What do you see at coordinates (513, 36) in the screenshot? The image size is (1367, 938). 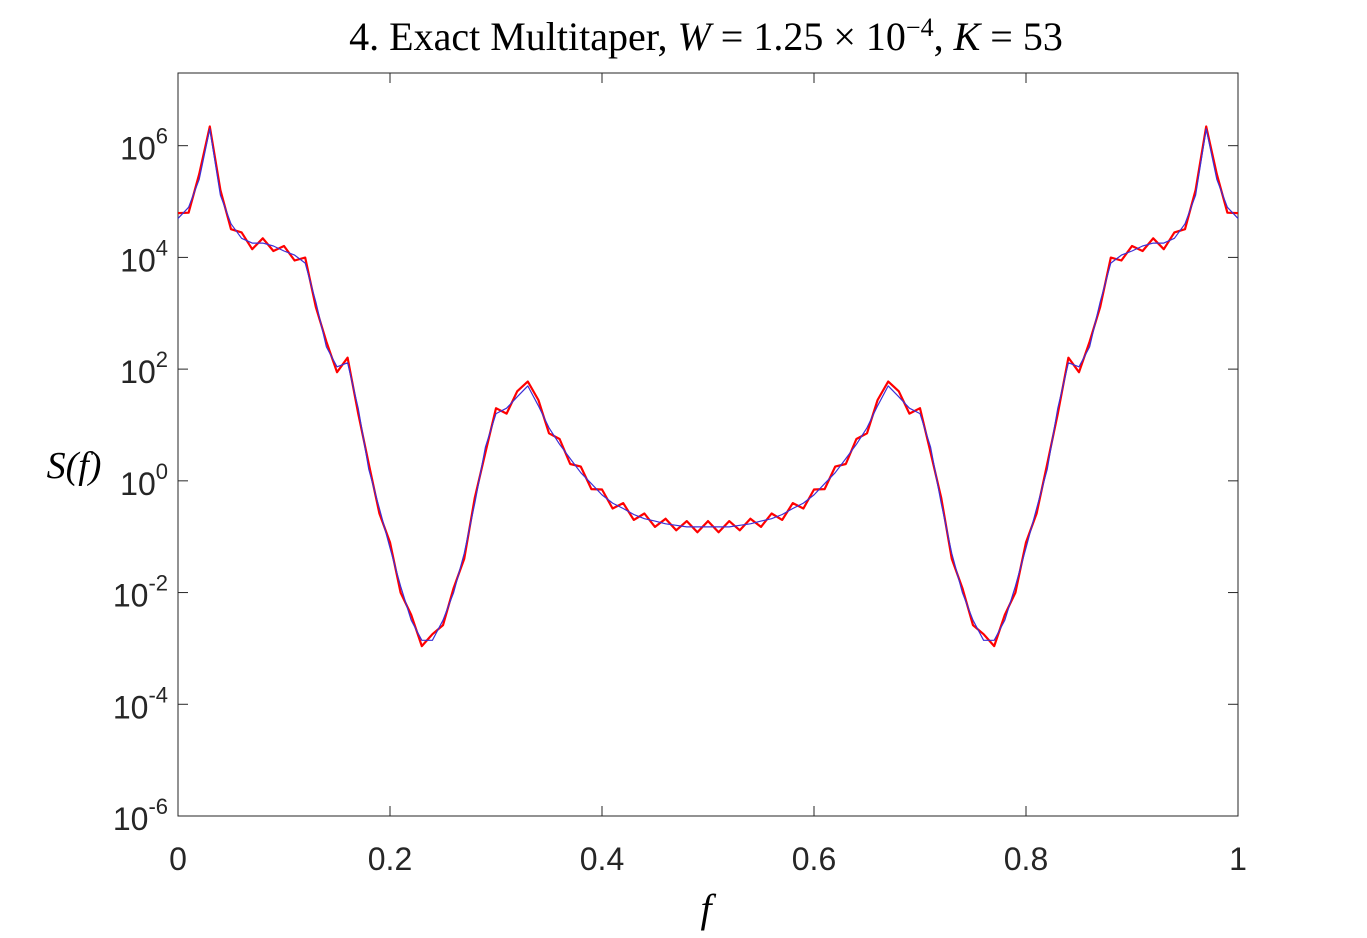 I see `title-part: 4. Exact Multitaper,` at bounding box center [513, 36].